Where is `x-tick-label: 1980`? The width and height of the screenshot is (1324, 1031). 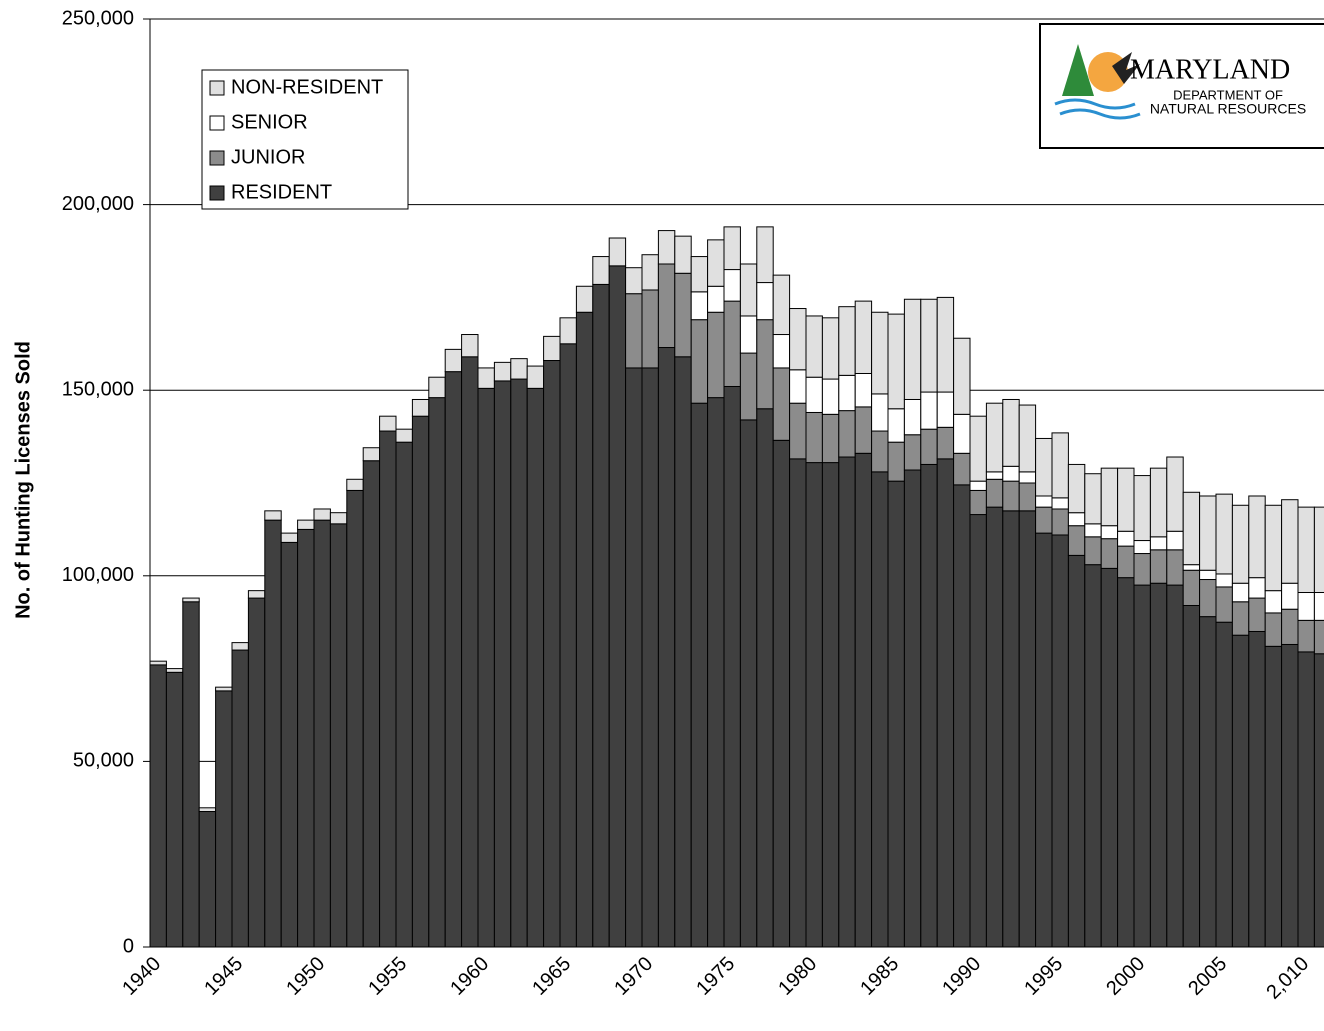
x-tick-label: 1980 is located at coordinates (797, 976).